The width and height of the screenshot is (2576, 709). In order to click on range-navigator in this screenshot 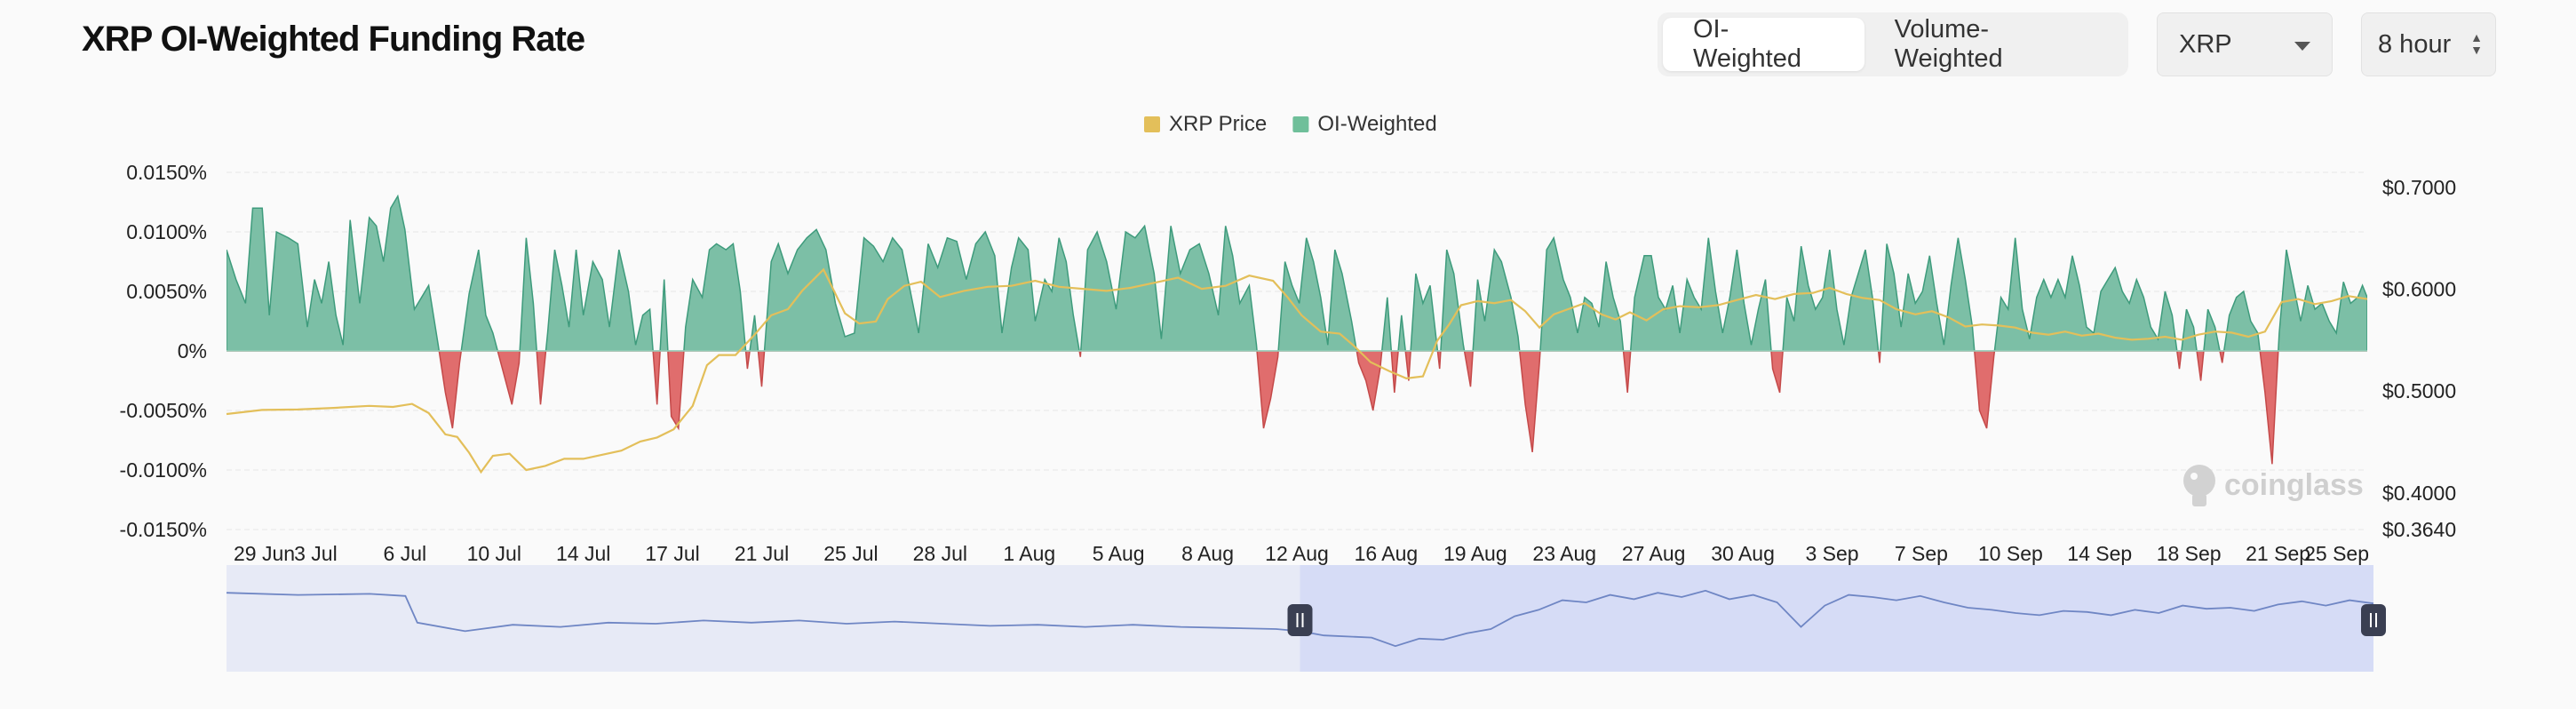, I will do `click(1306, 619)`.